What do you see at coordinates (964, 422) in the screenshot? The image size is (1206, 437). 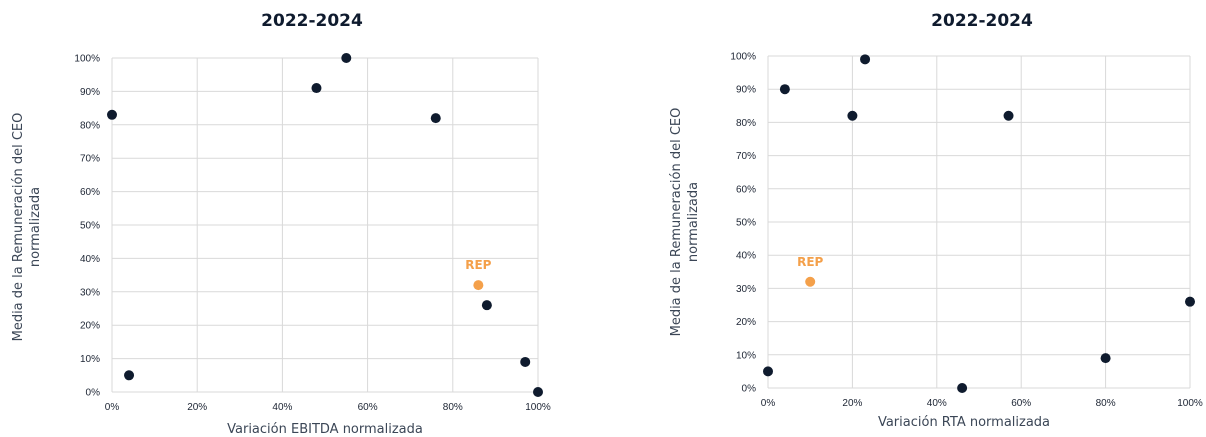 I see `x-axis-label: Variación RTA normalizada` at bounding box center [964, 422].